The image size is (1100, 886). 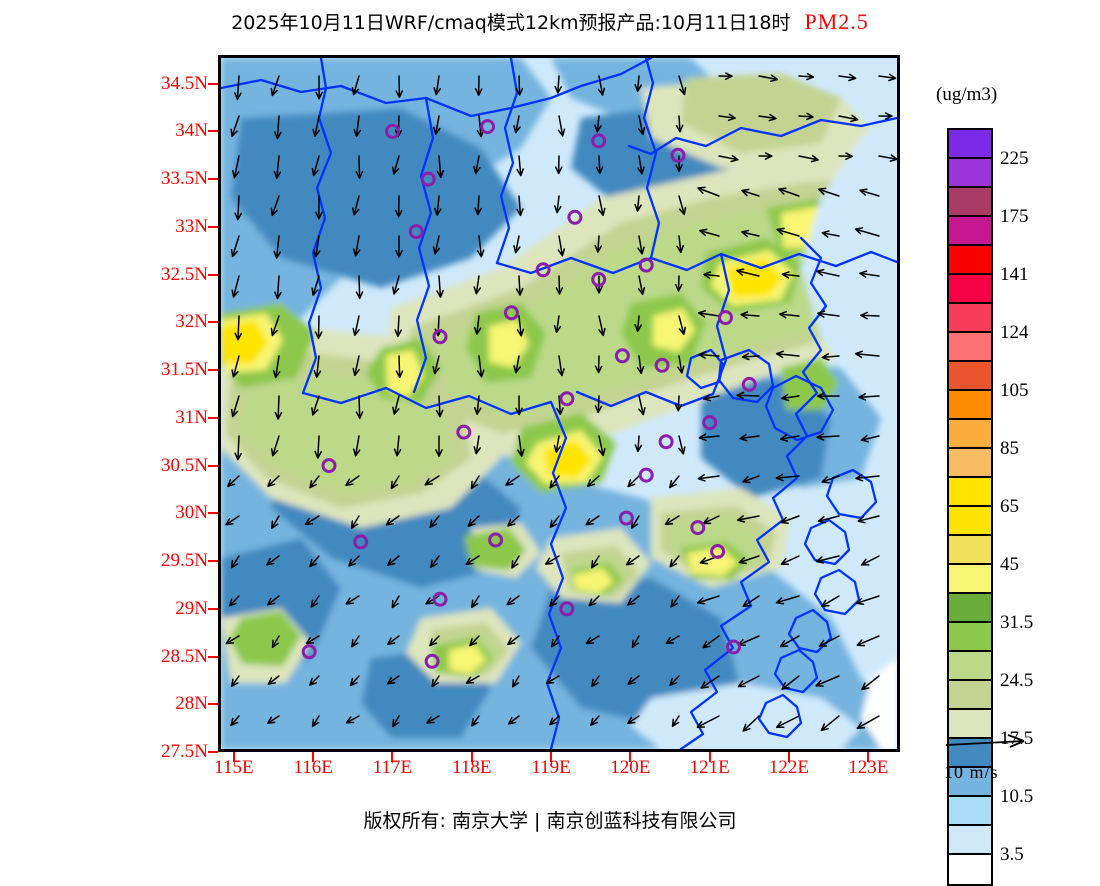 I want to click on colorbar-tick-label: 141, so click(x=1014, y=274).